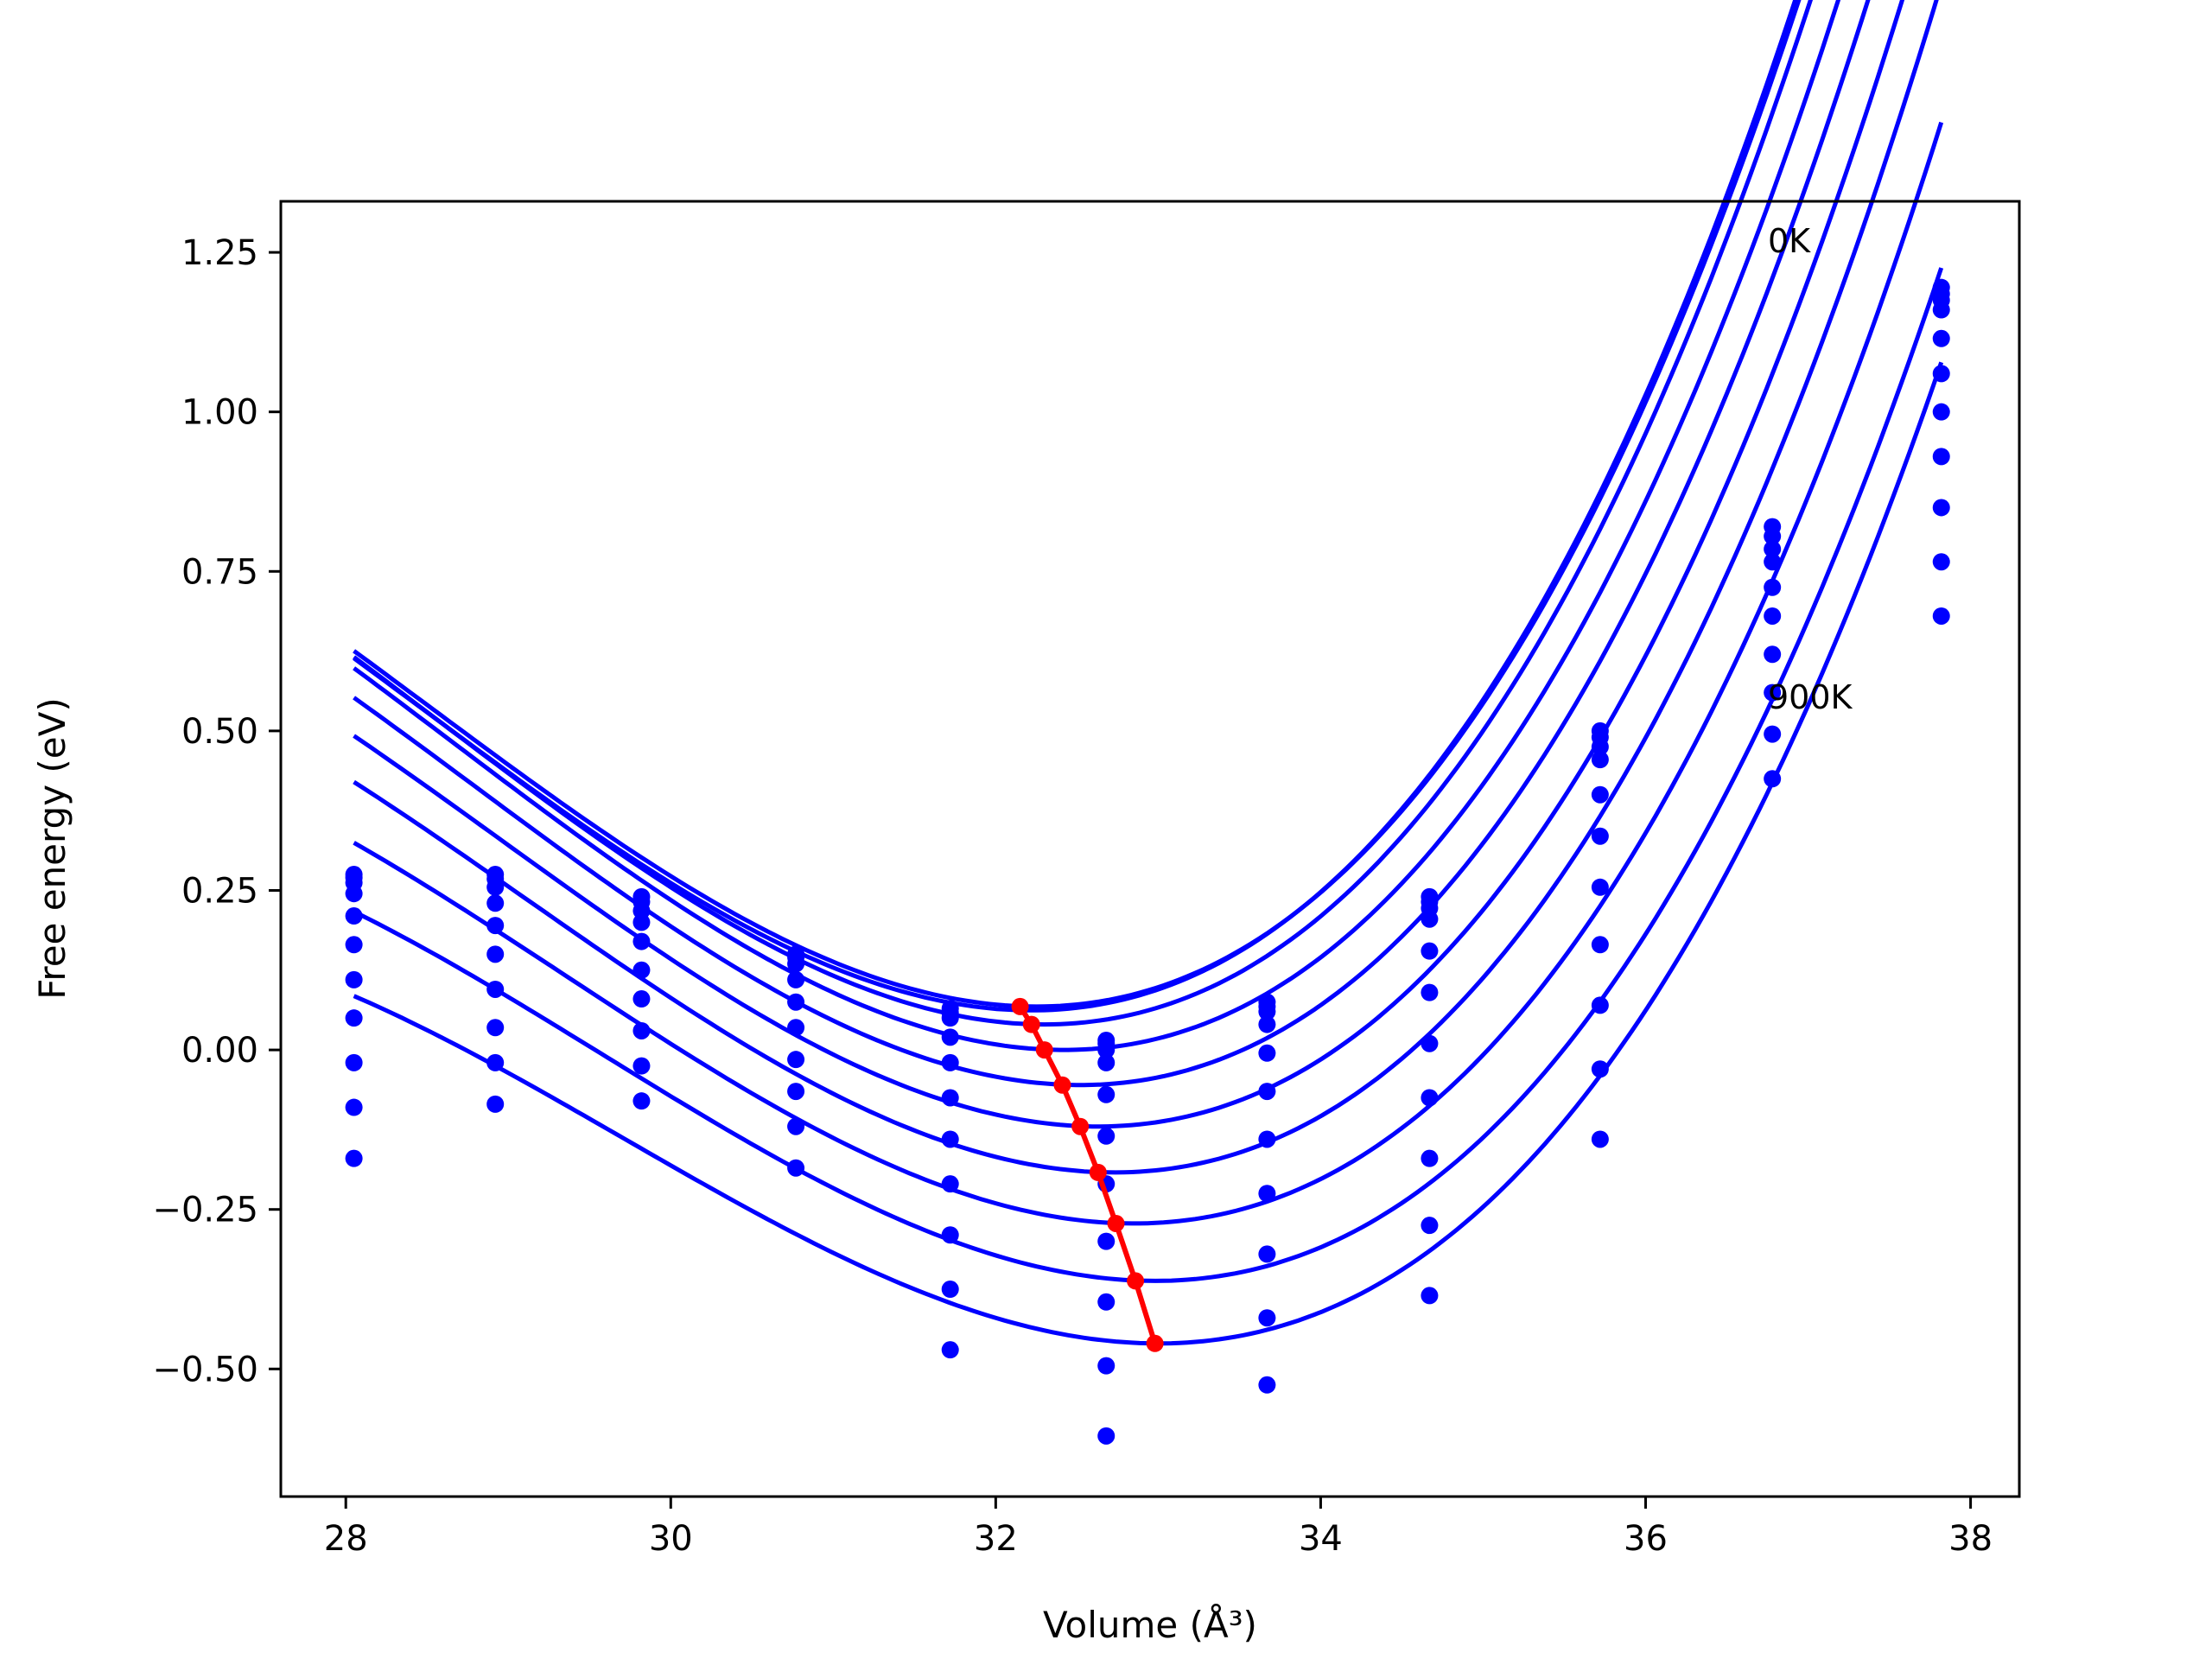 This screenshot has width=2212, height=1659. Describe the element at coordinates (1150, 1624) in the screenshot. I see `x-axis-label: Volume (Å³)` at that location.